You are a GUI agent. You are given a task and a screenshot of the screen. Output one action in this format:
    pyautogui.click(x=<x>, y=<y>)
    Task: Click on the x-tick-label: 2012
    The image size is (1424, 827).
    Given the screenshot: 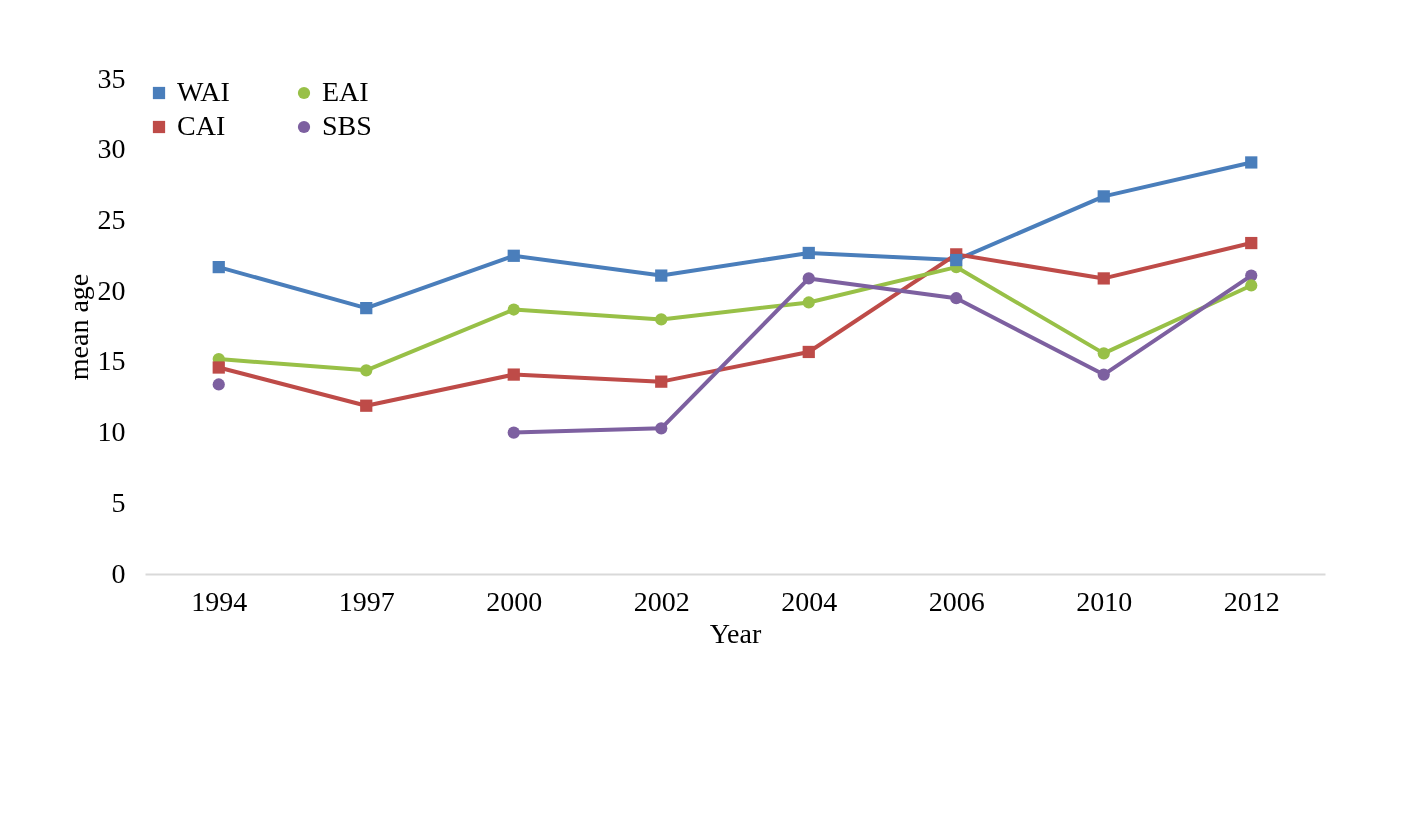 What is the action you would take?
    pyautogui.click(x=1251, y=601)
    